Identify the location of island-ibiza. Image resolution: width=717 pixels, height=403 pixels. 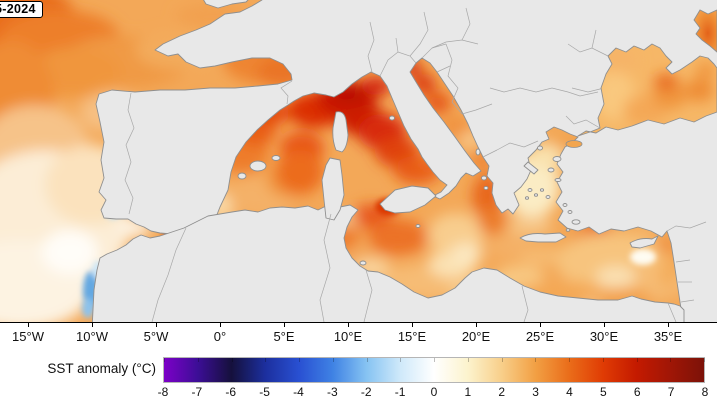
(242, 176).